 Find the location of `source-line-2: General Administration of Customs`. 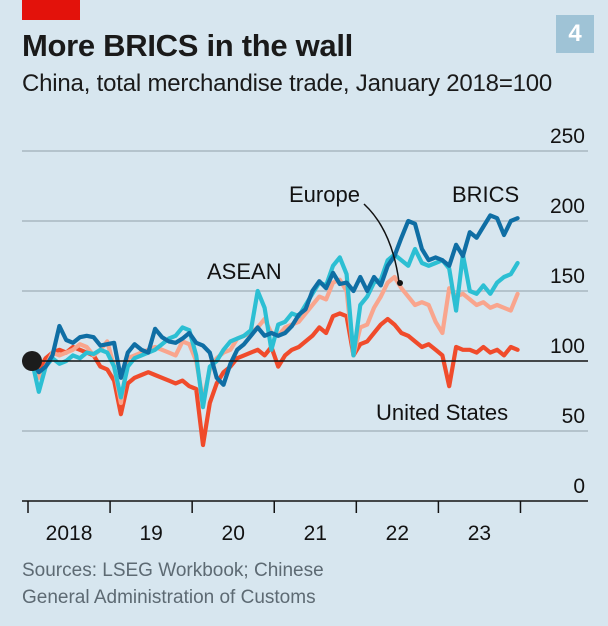

source-line-2: General Administration of Customs is located at coordinates (169, 597).